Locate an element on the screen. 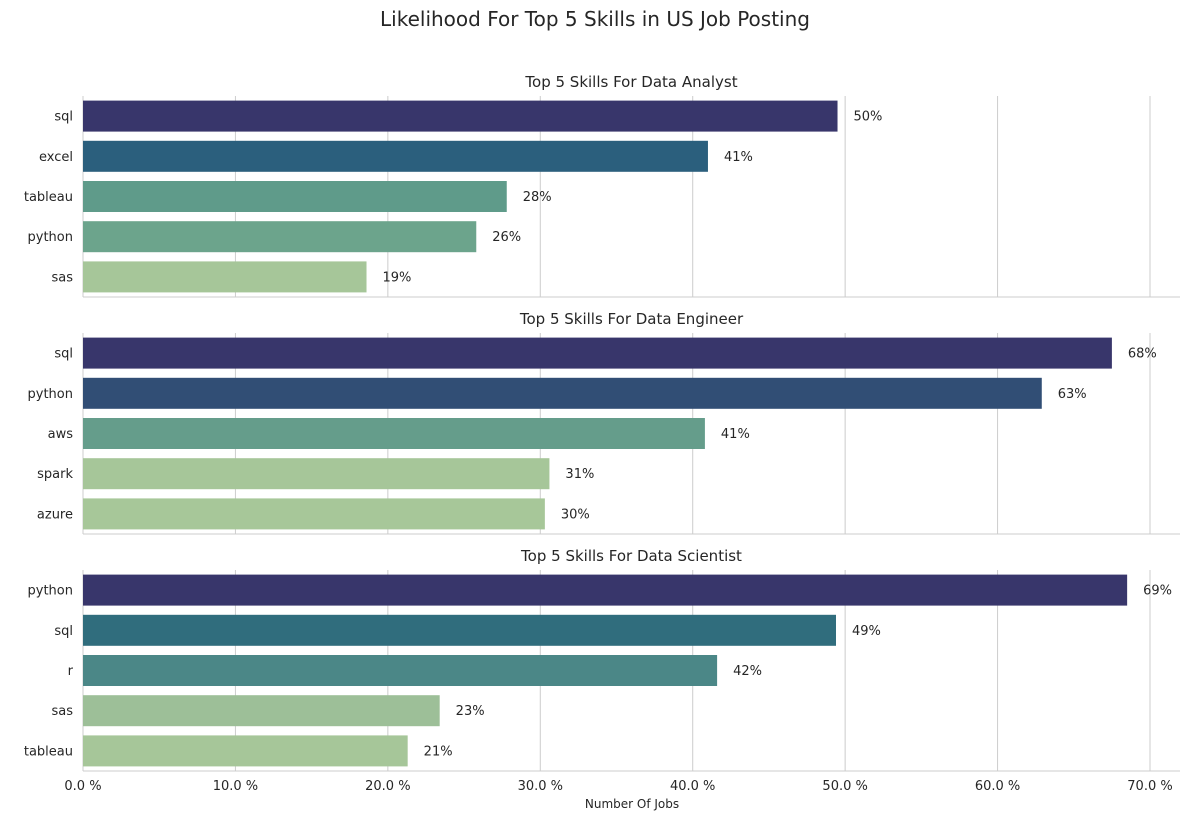 The width and height of the screenshot is (1189, 820). x-tick-label: 40.0 % is located at coordinates (692, 786).